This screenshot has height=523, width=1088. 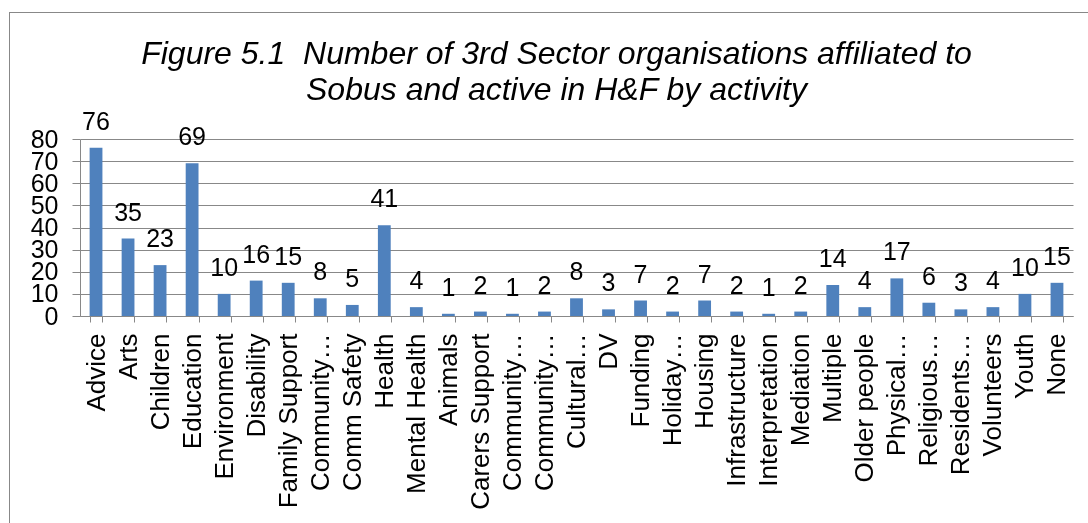 What do you see at coordinates (1024, 366) in the screenshot?
I see `x-tick-label: Youth` at bounding box center [1024, 366].